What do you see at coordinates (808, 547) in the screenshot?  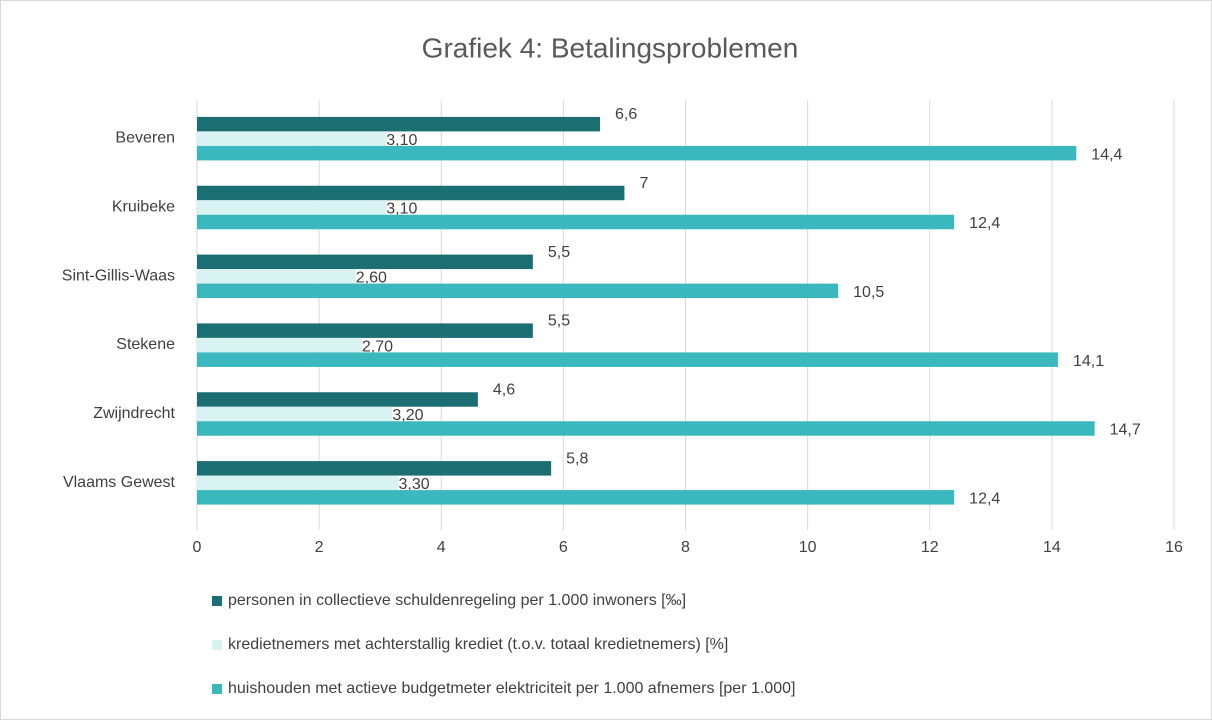 I see `x-tick-label: 10` at bounding box center [808, 547].